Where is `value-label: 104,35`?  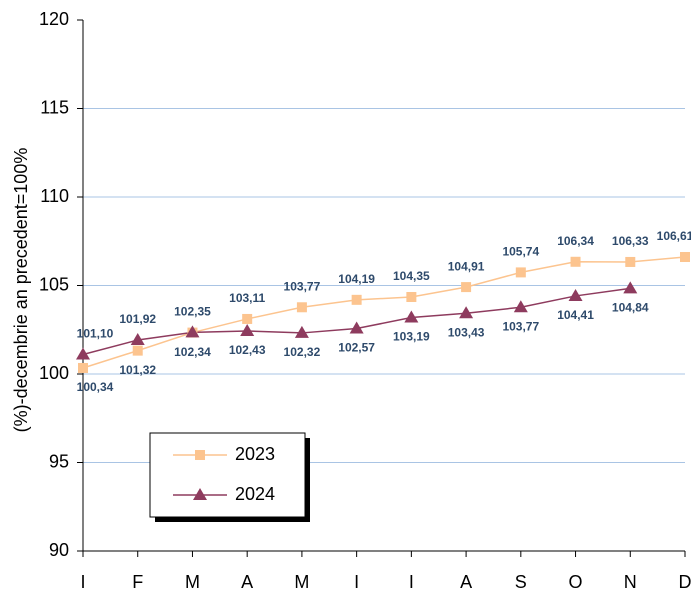 value-label: 104,35 is located at coordinates (411, 276).